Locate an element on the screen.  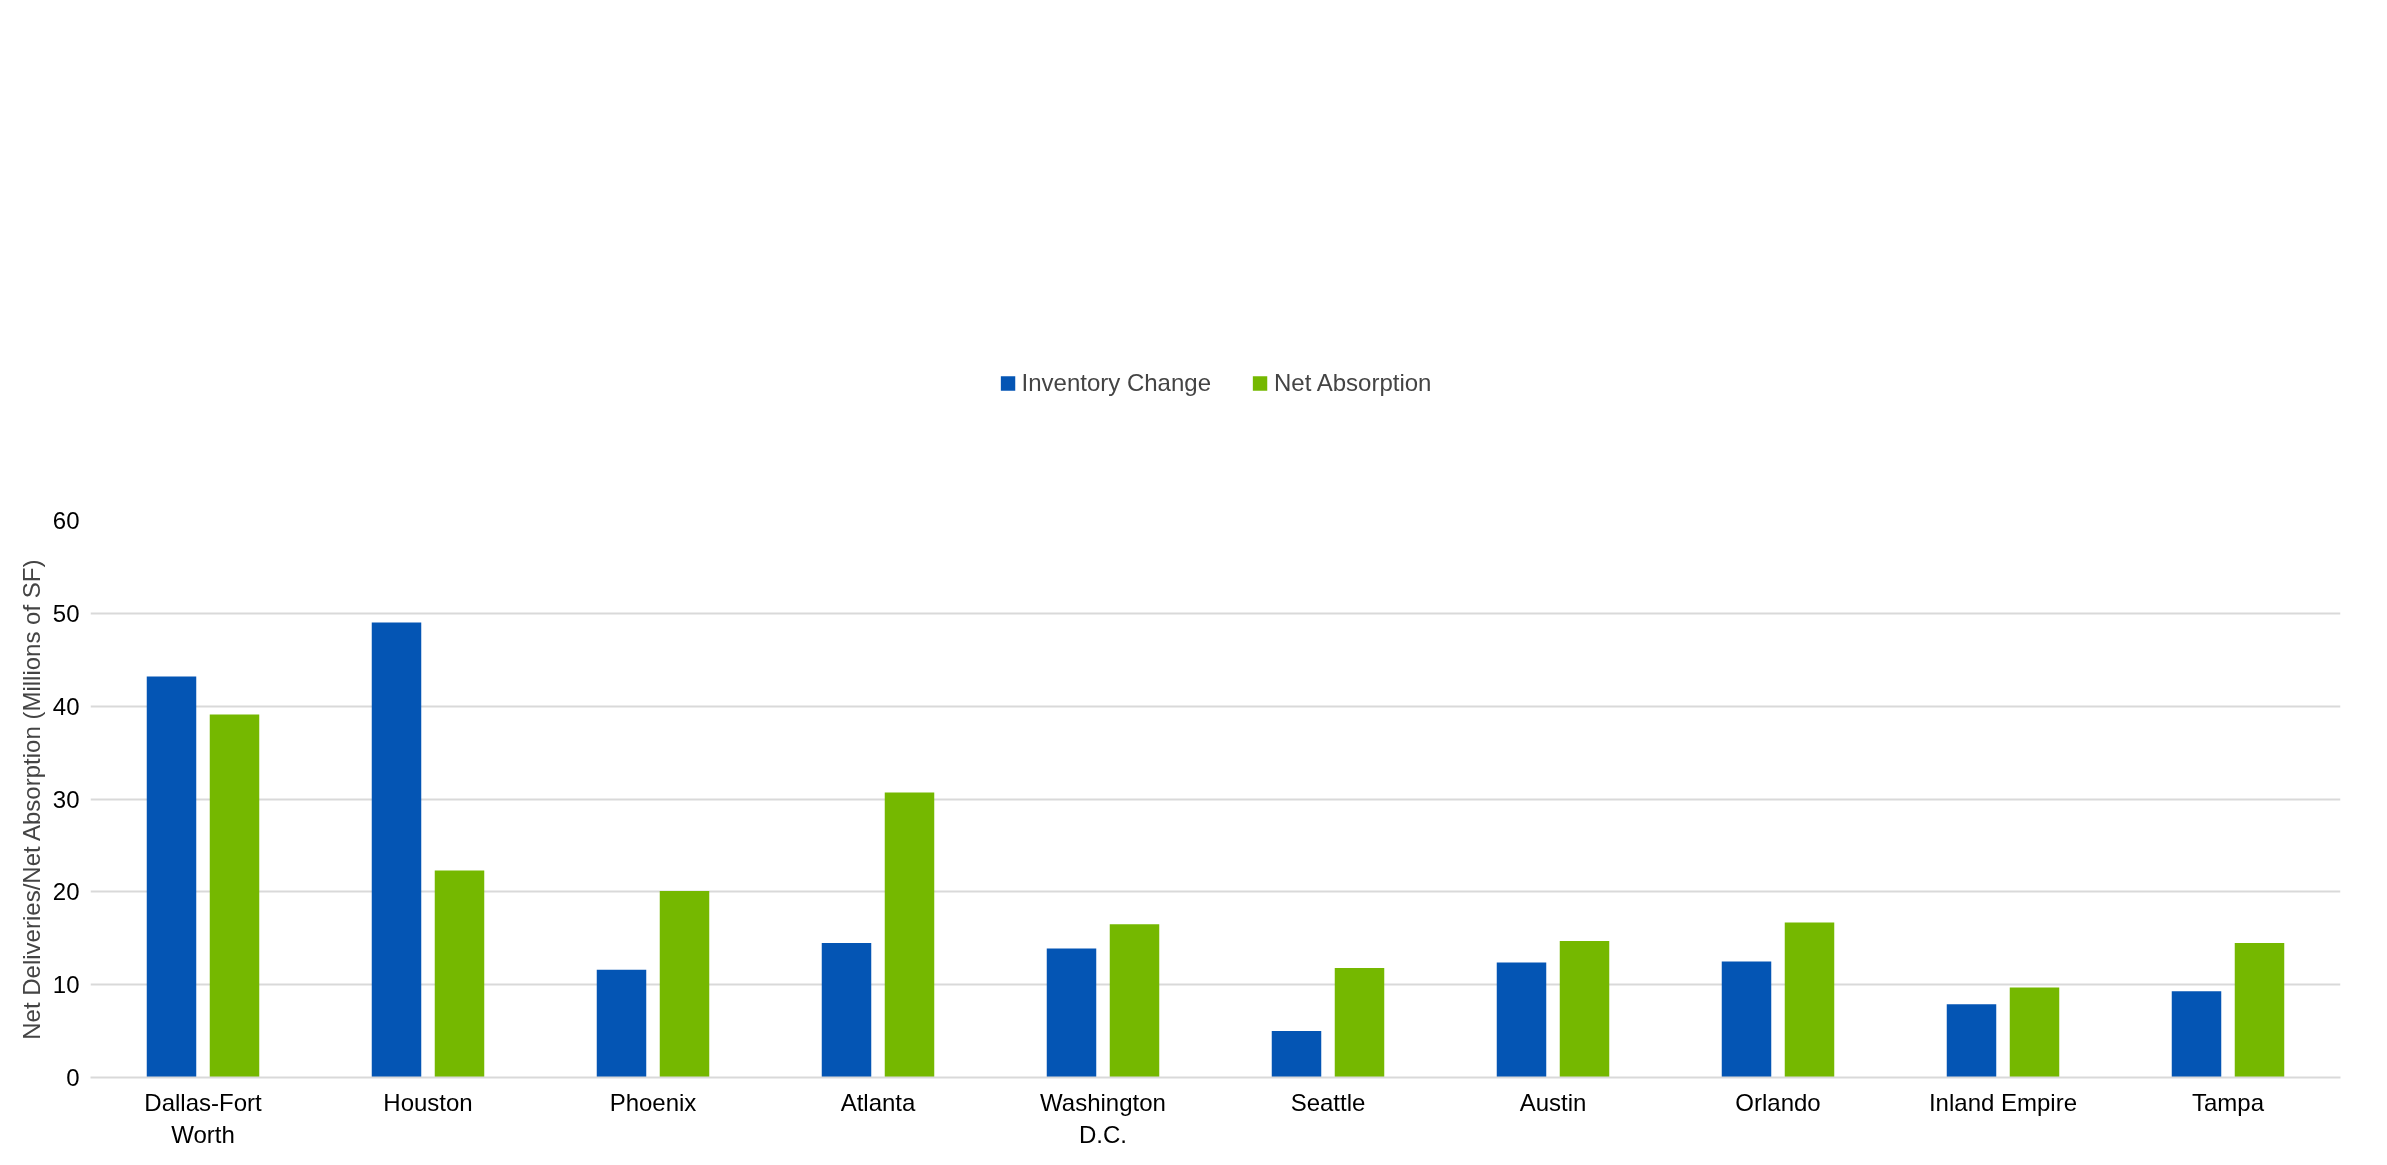
x-tick-label: Austin is located at coordinates (1553, 1102).